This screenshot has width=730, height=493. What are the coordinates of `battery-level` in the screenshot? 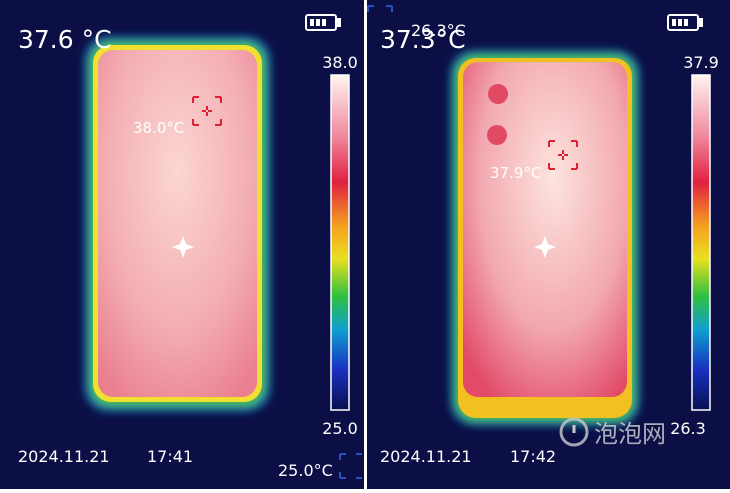 It's located at (499, 22).